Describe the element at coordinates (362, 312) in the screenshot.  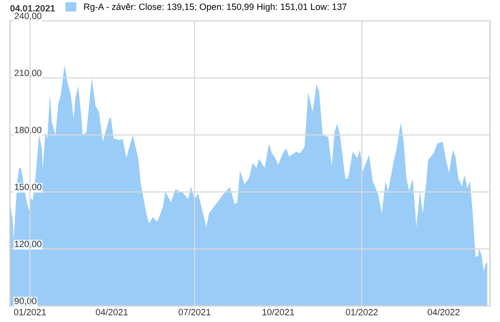
I see `x-tick-label: 01/2022` at that location.